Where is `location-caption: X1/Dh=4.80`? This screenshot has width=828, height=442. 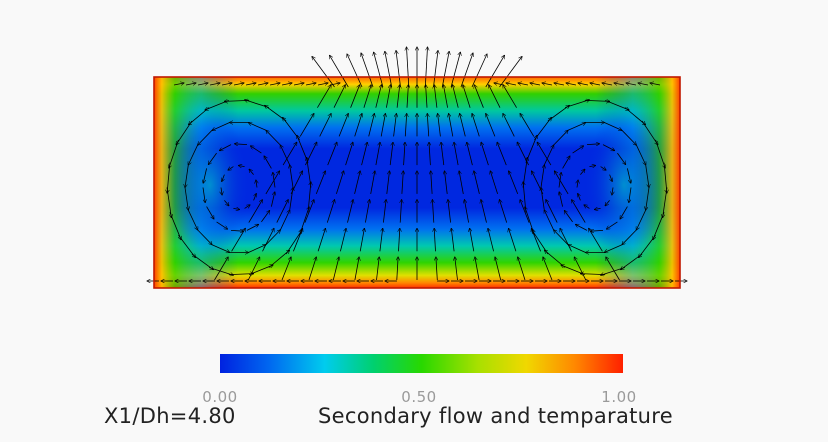
location-caption: X1/Dh=4.80 is located at coordinates (170, 416).